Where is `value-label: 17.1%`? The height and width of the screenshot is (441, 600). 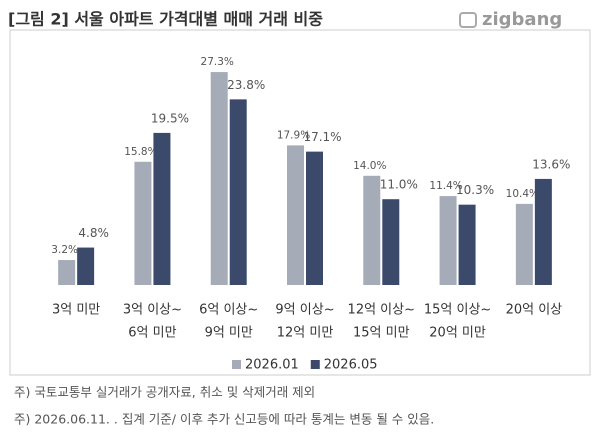
value-label: 17.1% is located at coordinates (322, 137).